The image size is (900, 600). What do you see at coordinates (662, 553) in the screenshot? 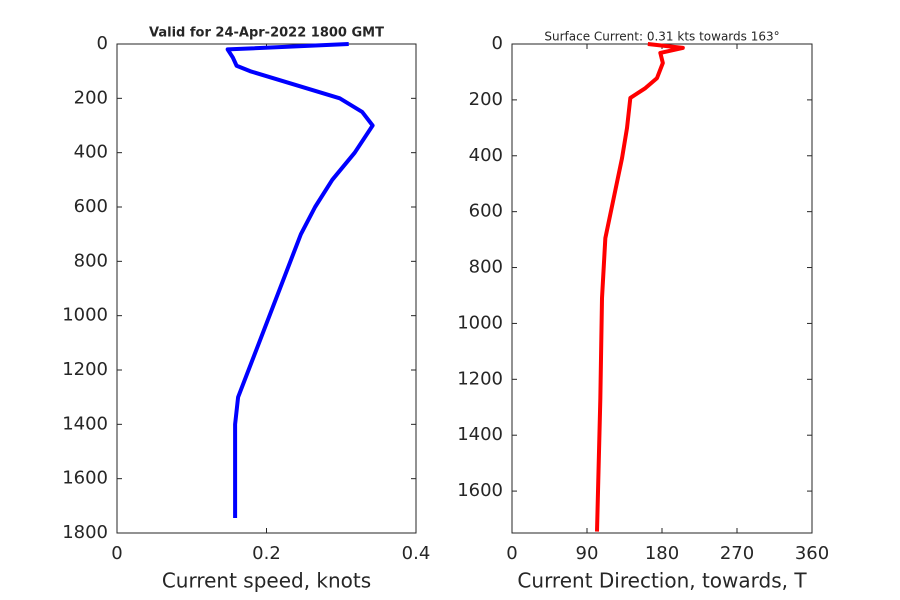
I see `x-tick-label: 180` at bounding box center [662, 553].